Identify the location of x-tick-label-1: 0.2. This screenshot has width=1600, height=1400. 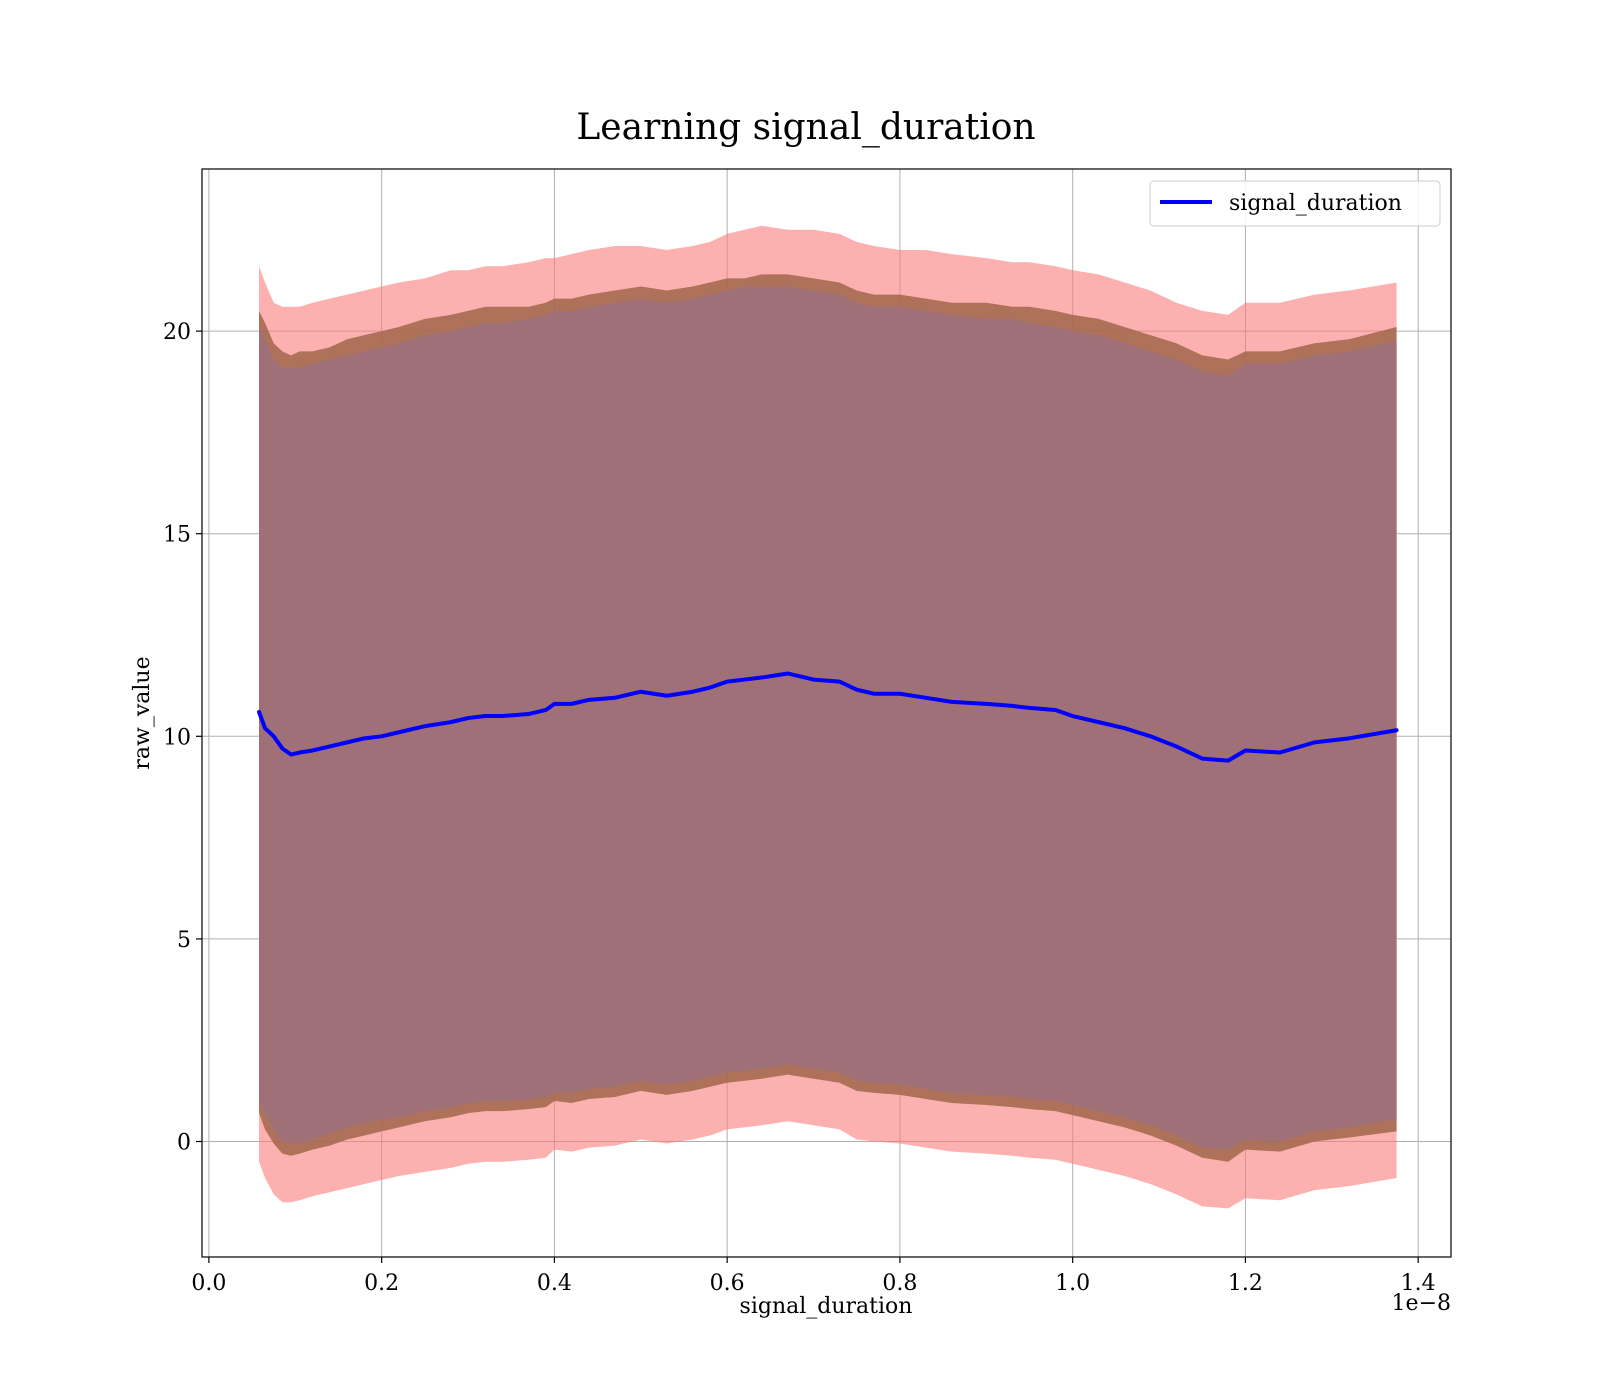
(381, 1283).